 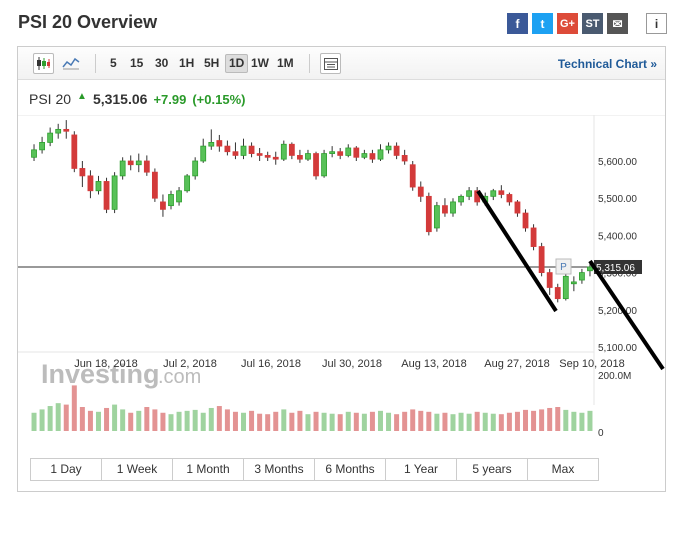 What do you see at coordinates (517, 23) in the screenshot?
I see `facebook-icon: f` at bounding box center [517, 23].